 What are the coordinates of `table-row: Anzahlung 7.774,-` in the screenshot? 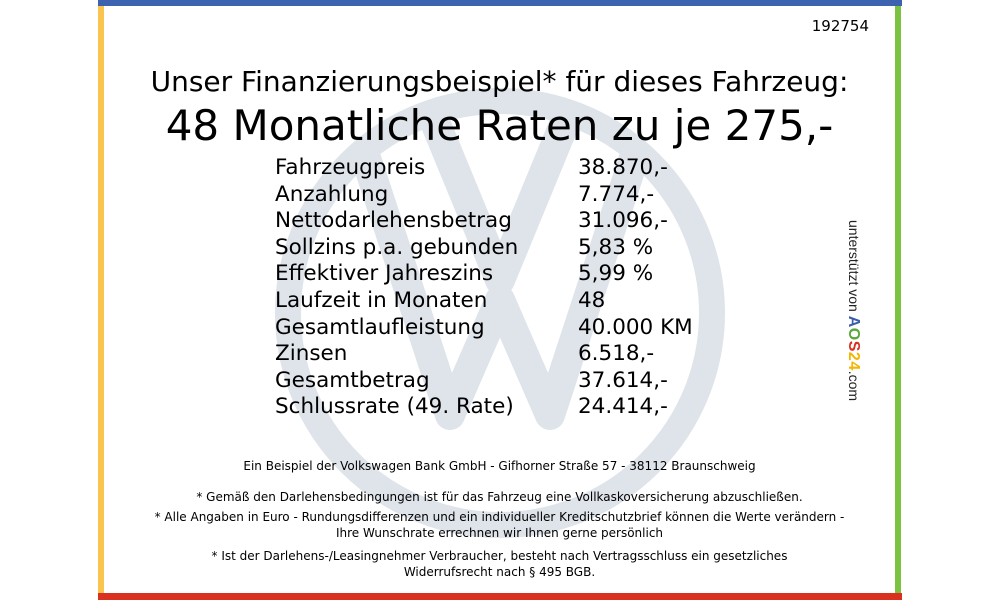 It's located at (484, 195).